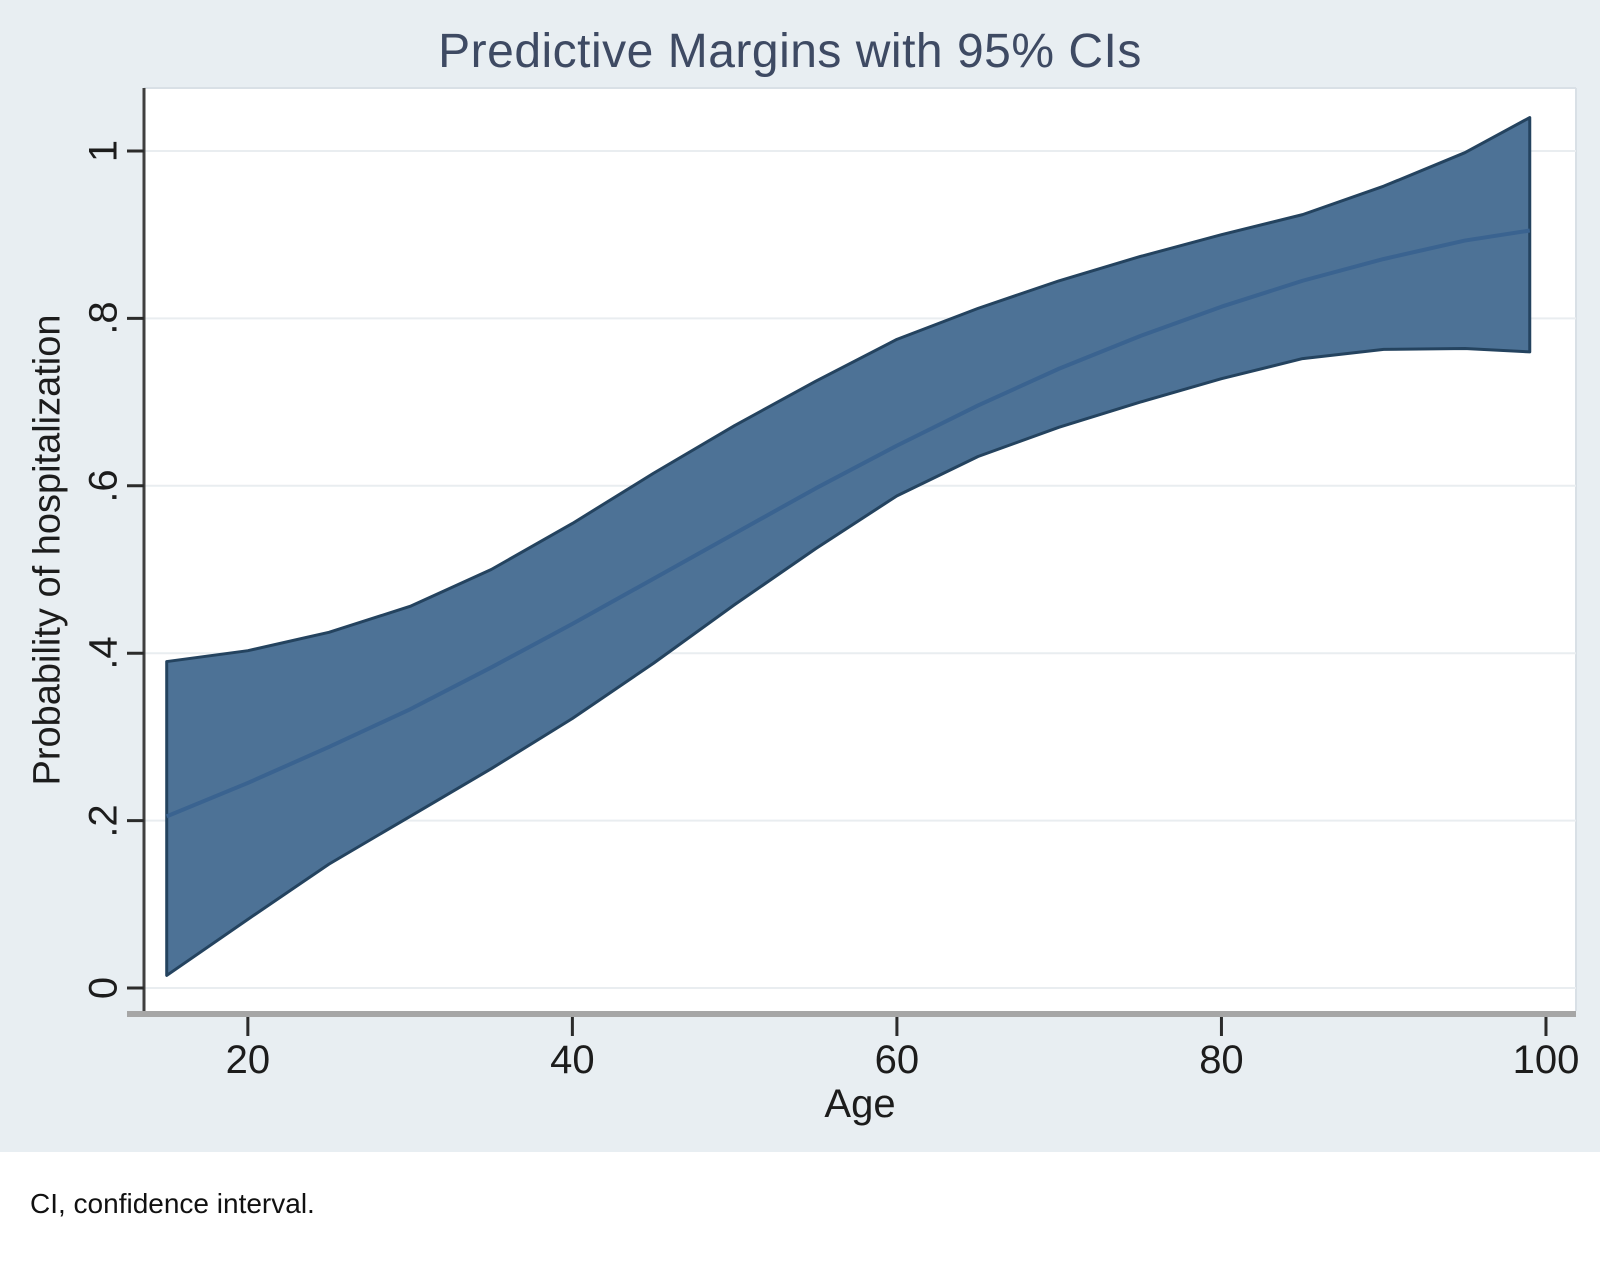  Describe the element at coordinates (897, 1060) in the screenshot. I see `x-tick-label: 60` at that location.